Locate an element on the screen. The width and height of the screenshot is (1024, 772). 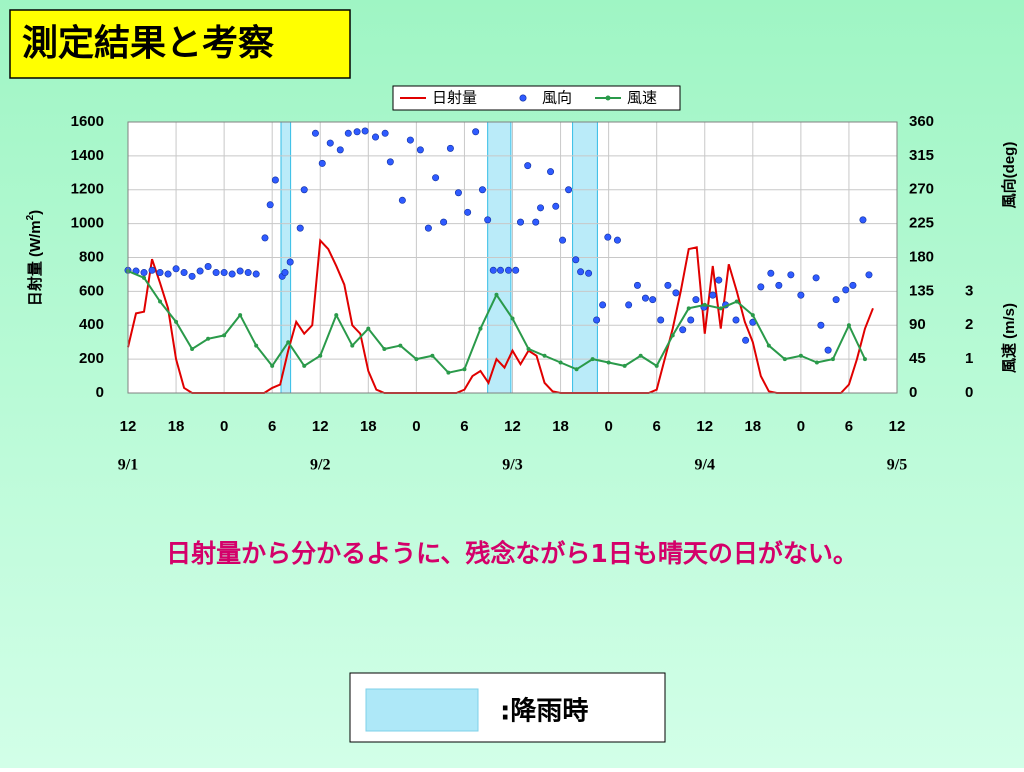
y-tick-label: 800 is located at coordinates (91, 256).